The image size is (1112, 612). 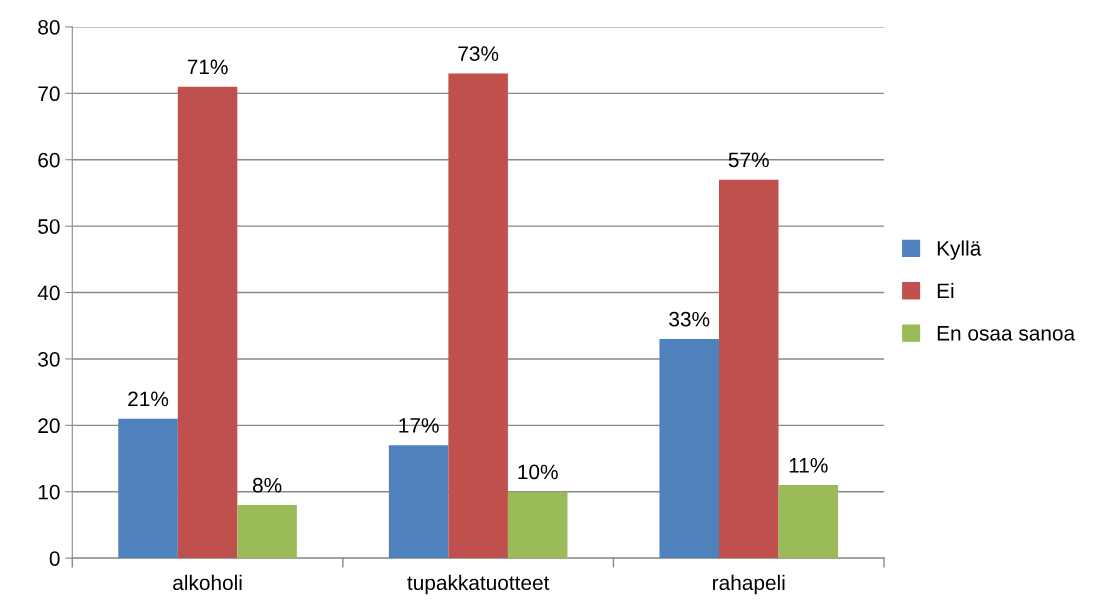 I want to click on data-label: 11%, so click(x=808, y=465).